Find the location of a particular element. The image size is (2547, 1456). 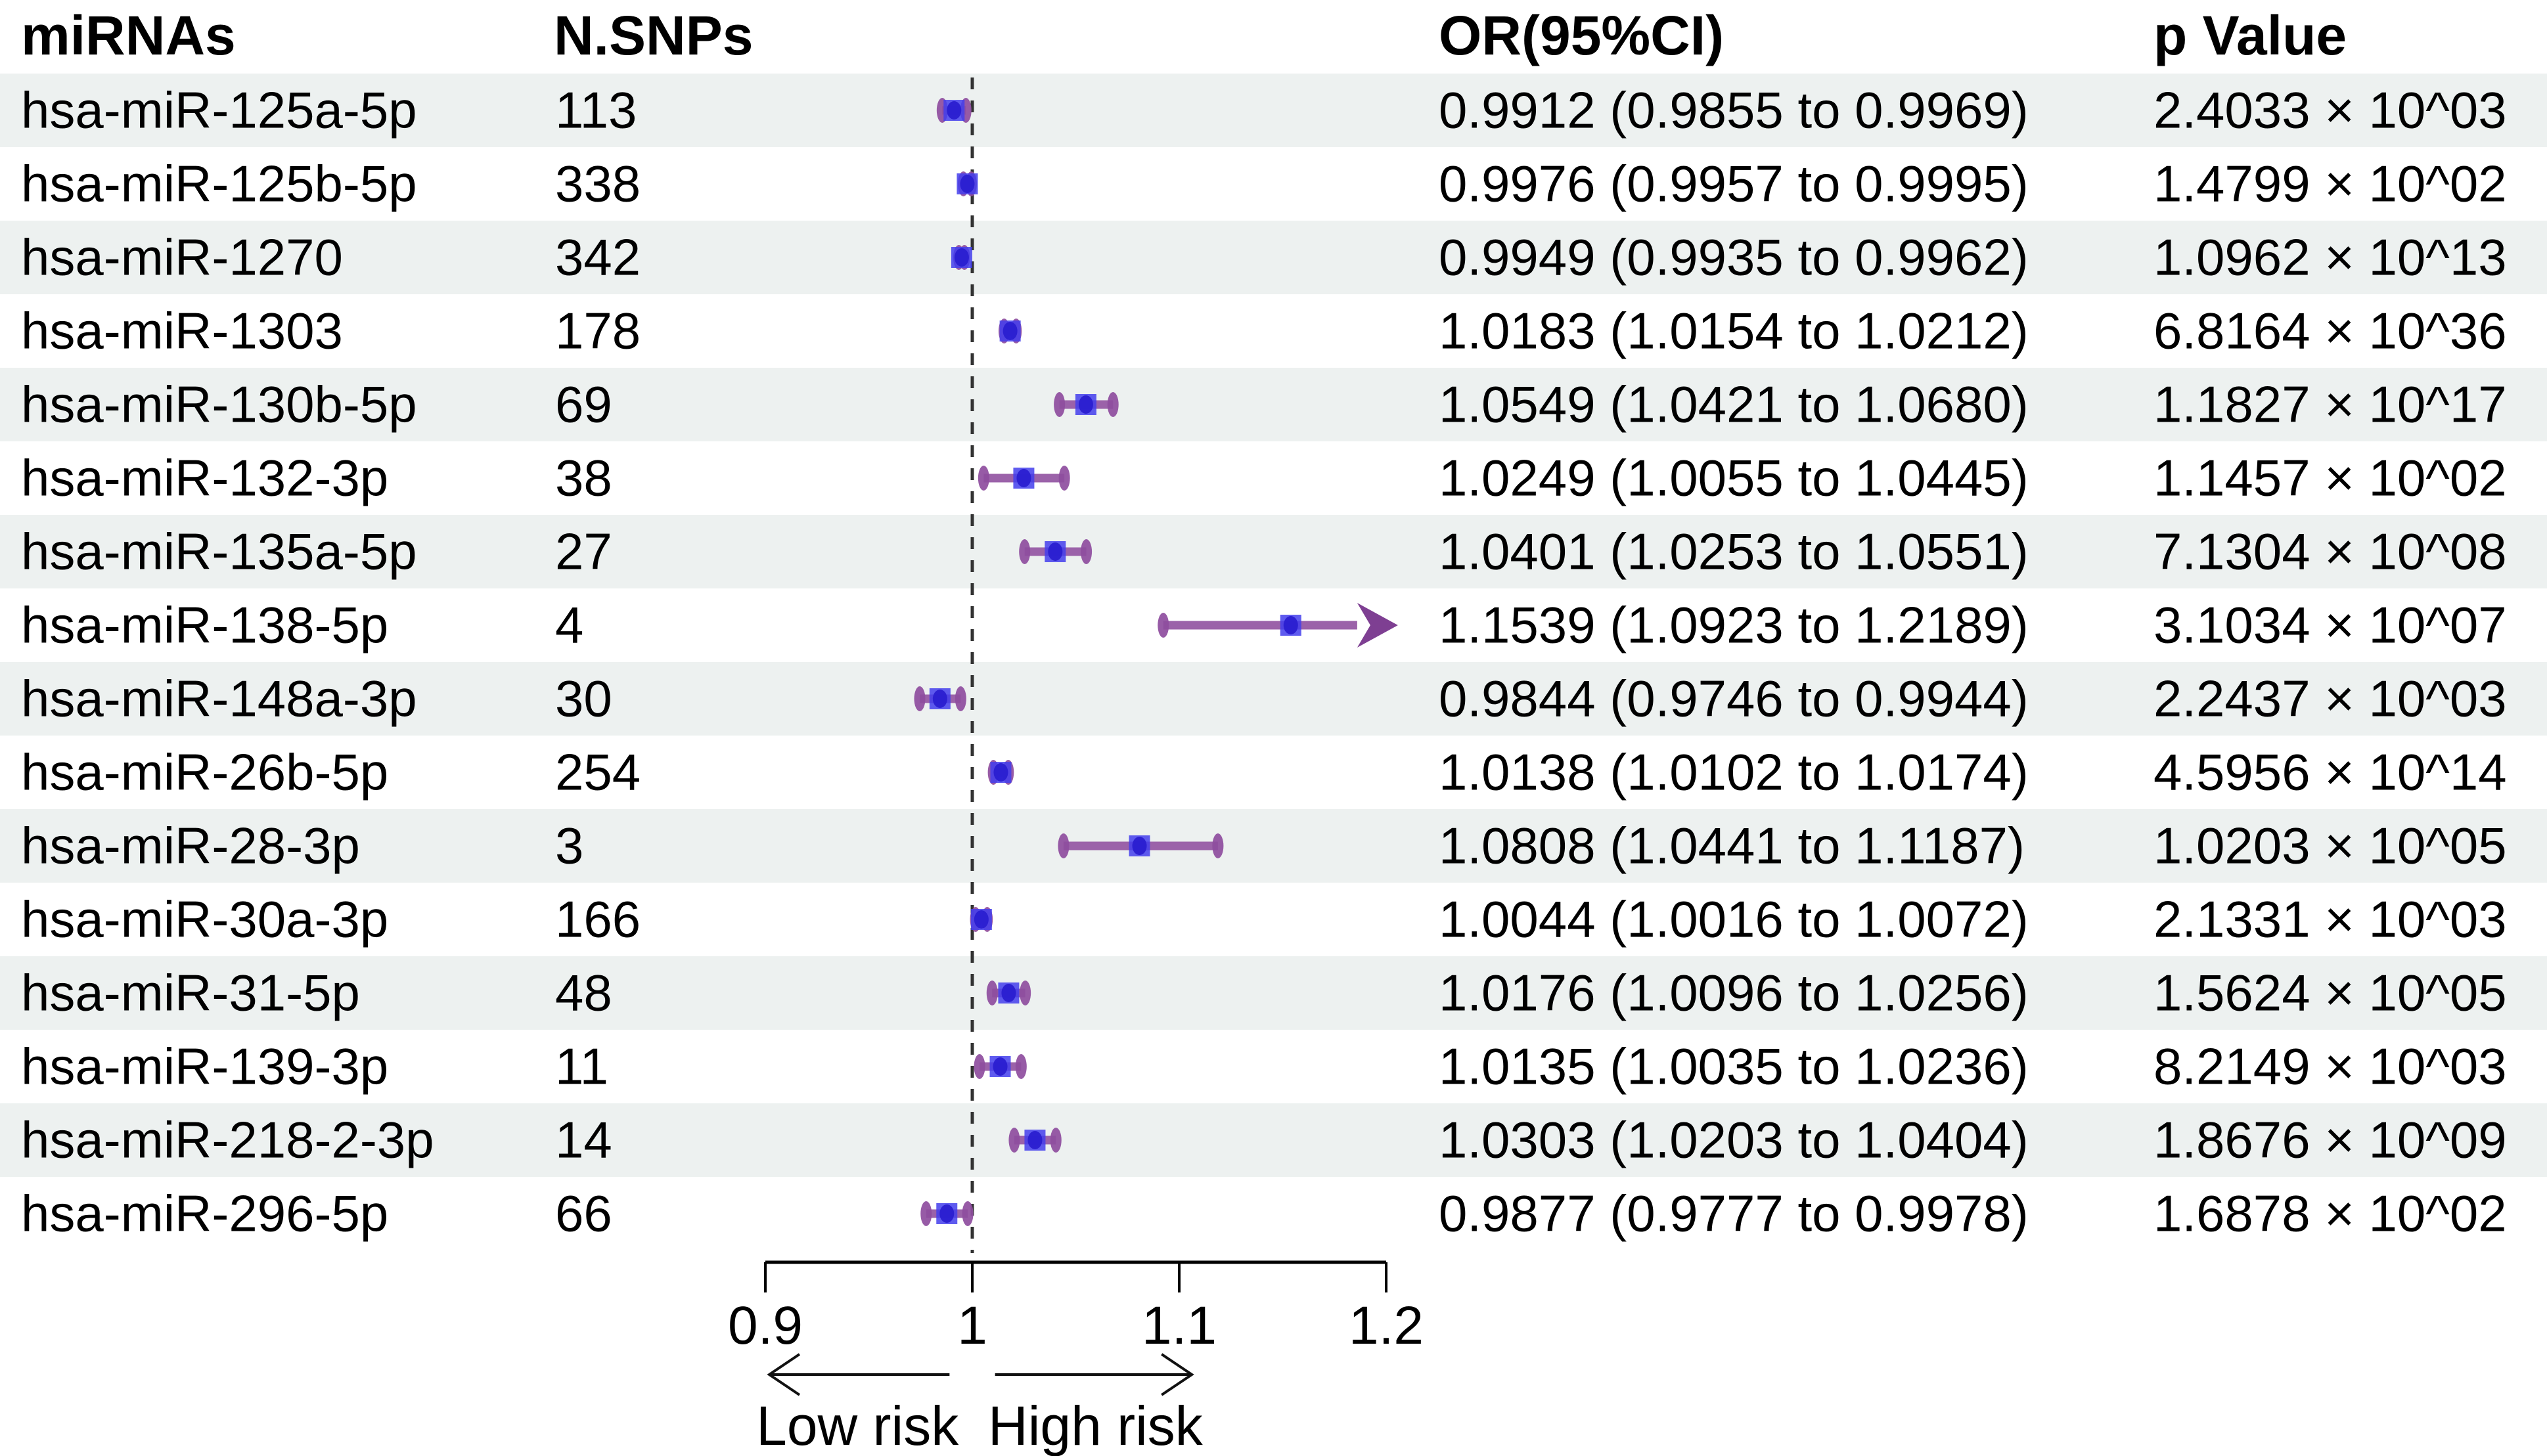

or-ci-text: 0.9912 (0.9855 to 0.9969) is located at coordinates (1734, 110).